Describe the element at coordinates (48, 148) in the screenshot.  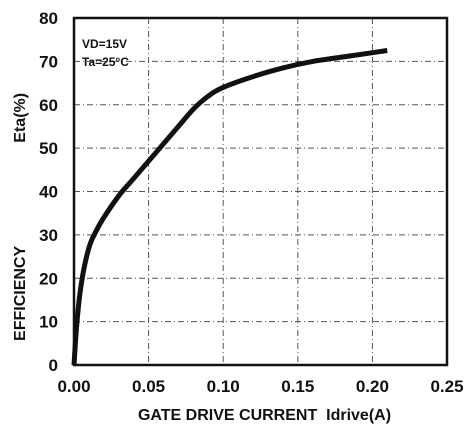
I see `y-tick-label: 50` at that location.